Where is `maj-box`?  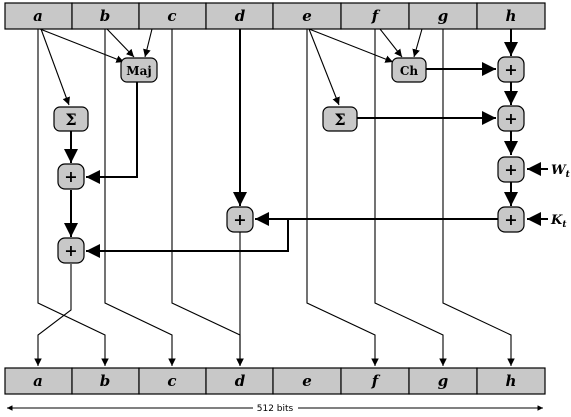
maj-box is located at coordinates (139, 70).